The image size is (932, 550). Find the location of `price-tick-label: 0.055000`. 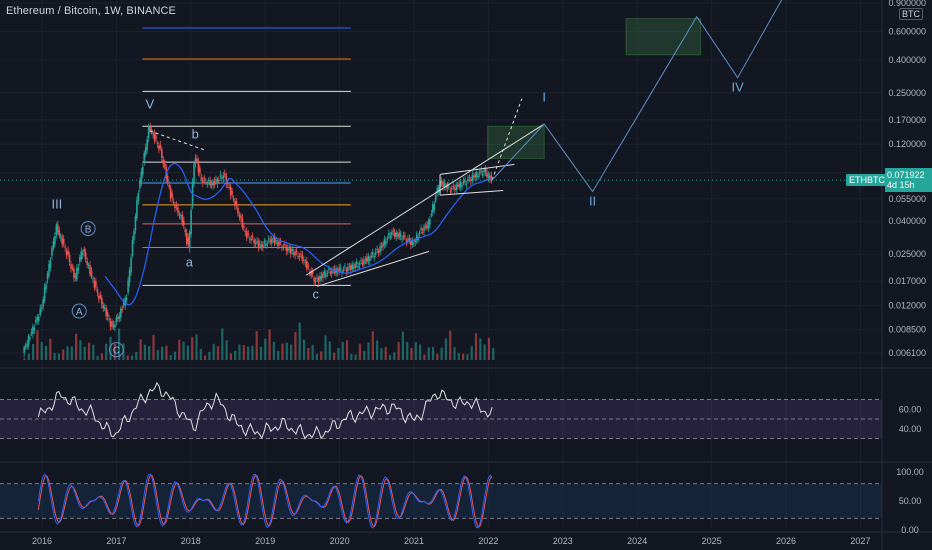

price-tick-label: 0.055000 is located at coordinates (907, 199).